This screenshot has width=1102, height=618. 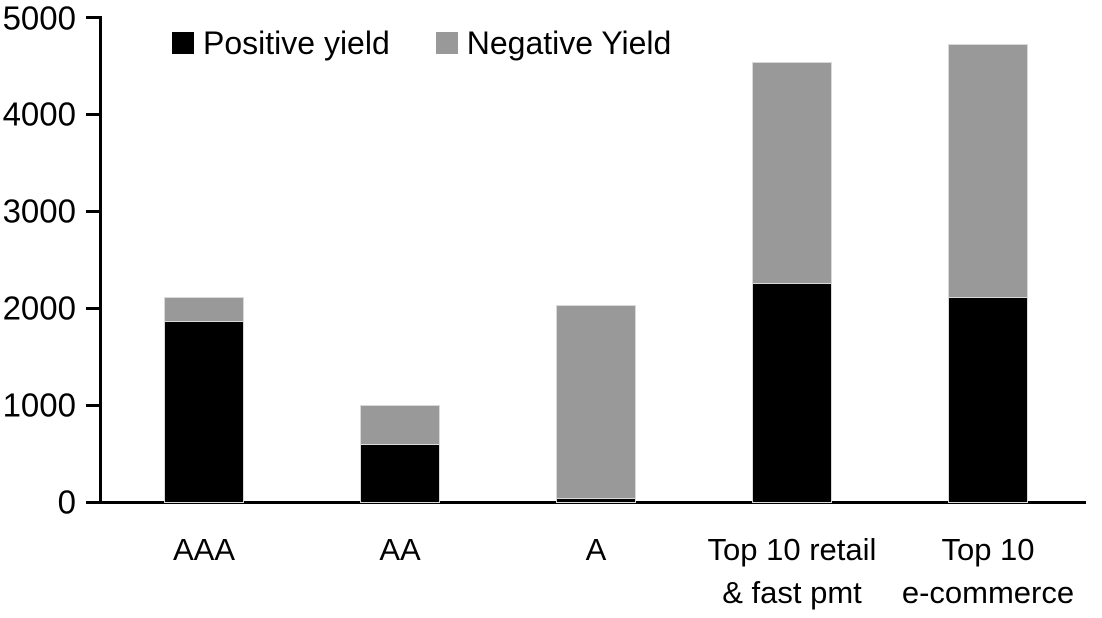 I want to click on x-axis-label-line: & fast pmt, so click(x=792, y=592).